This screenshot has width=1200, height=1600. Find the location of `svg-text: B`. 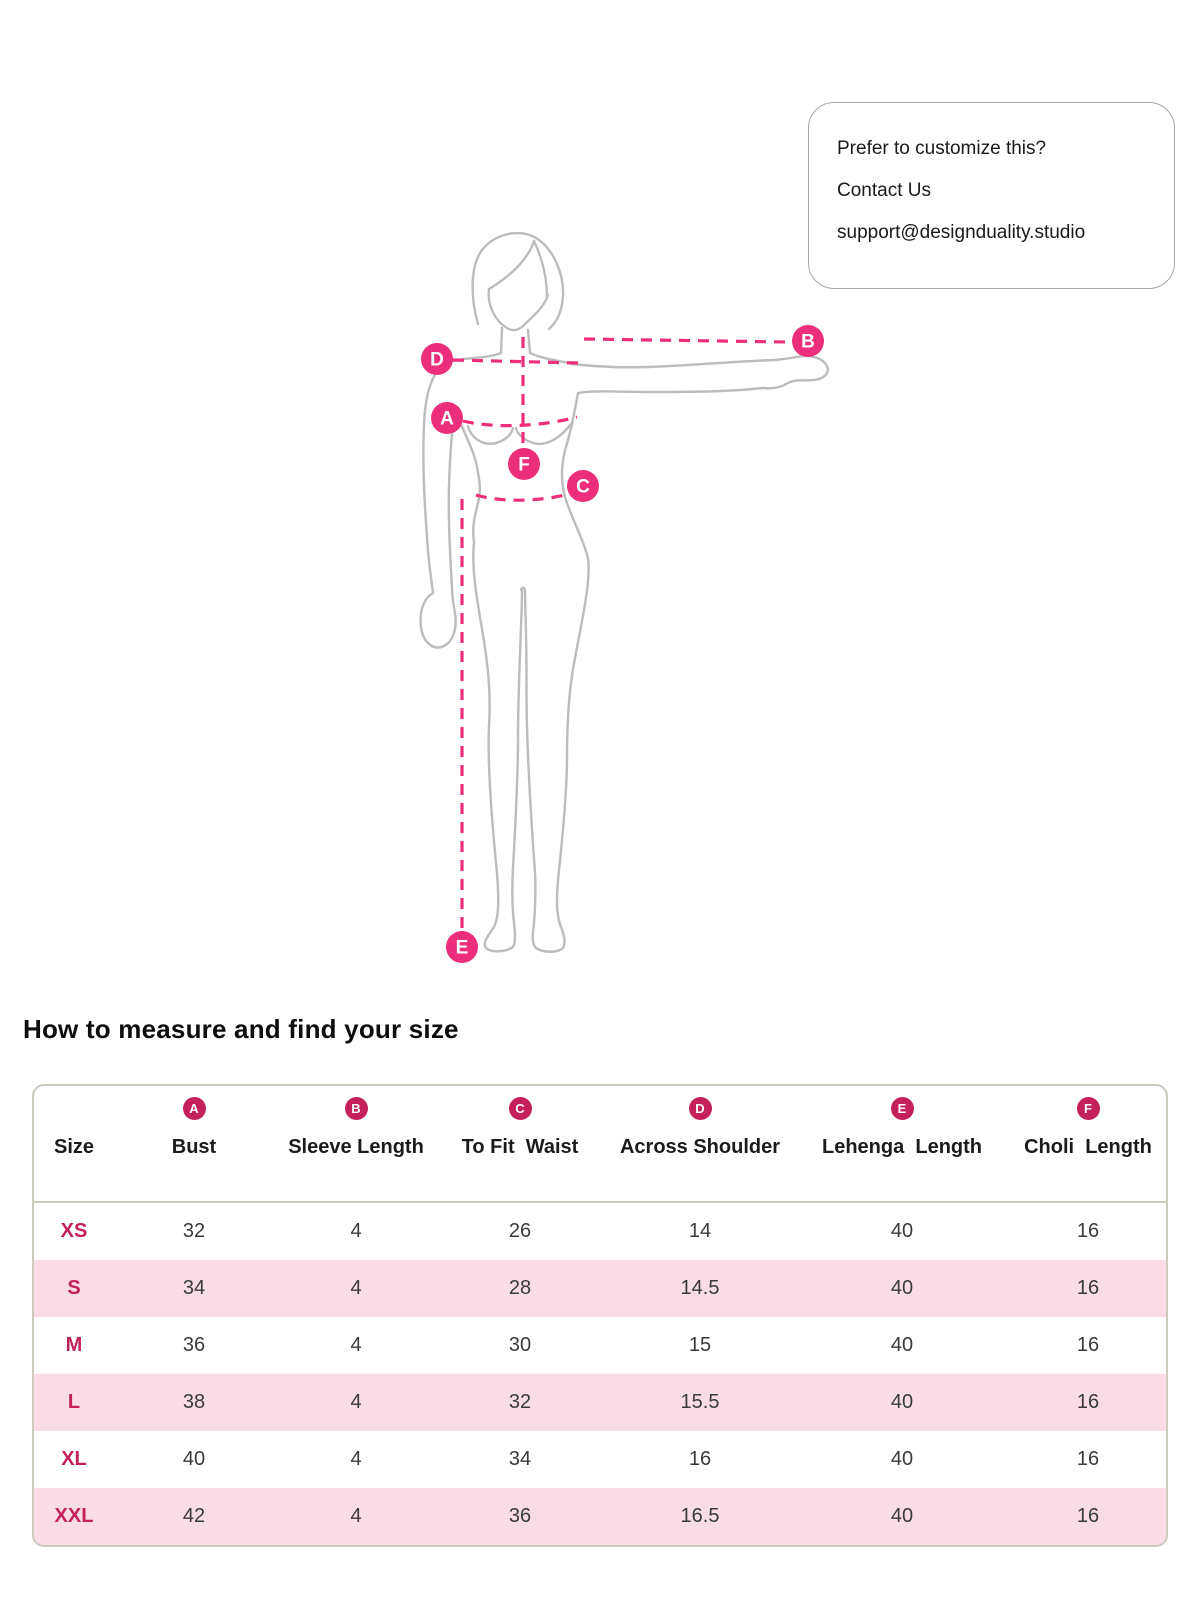

svg-text: B is located at coordinates (808, 342).